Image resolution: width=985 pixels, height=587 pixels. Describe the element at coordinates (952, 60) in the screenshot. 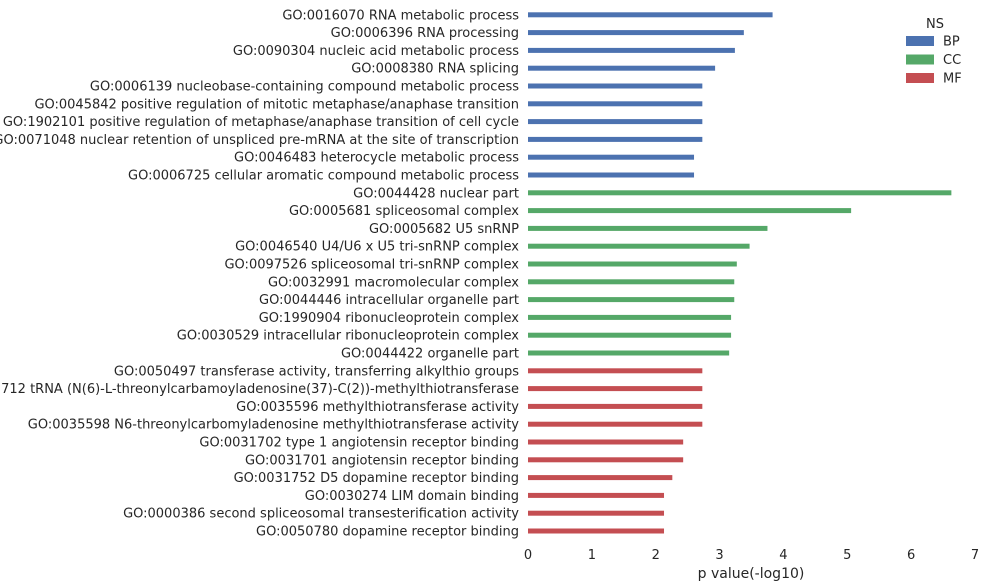

I see `legend-label: CC` at that location.